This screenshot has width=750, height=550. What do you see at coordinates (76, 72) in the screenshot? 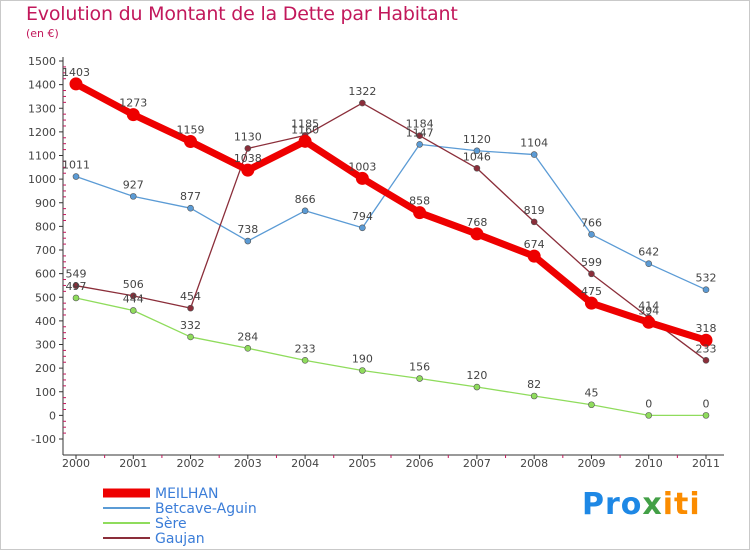
I see `data-label: 1403` at bounding box center [76, 72].